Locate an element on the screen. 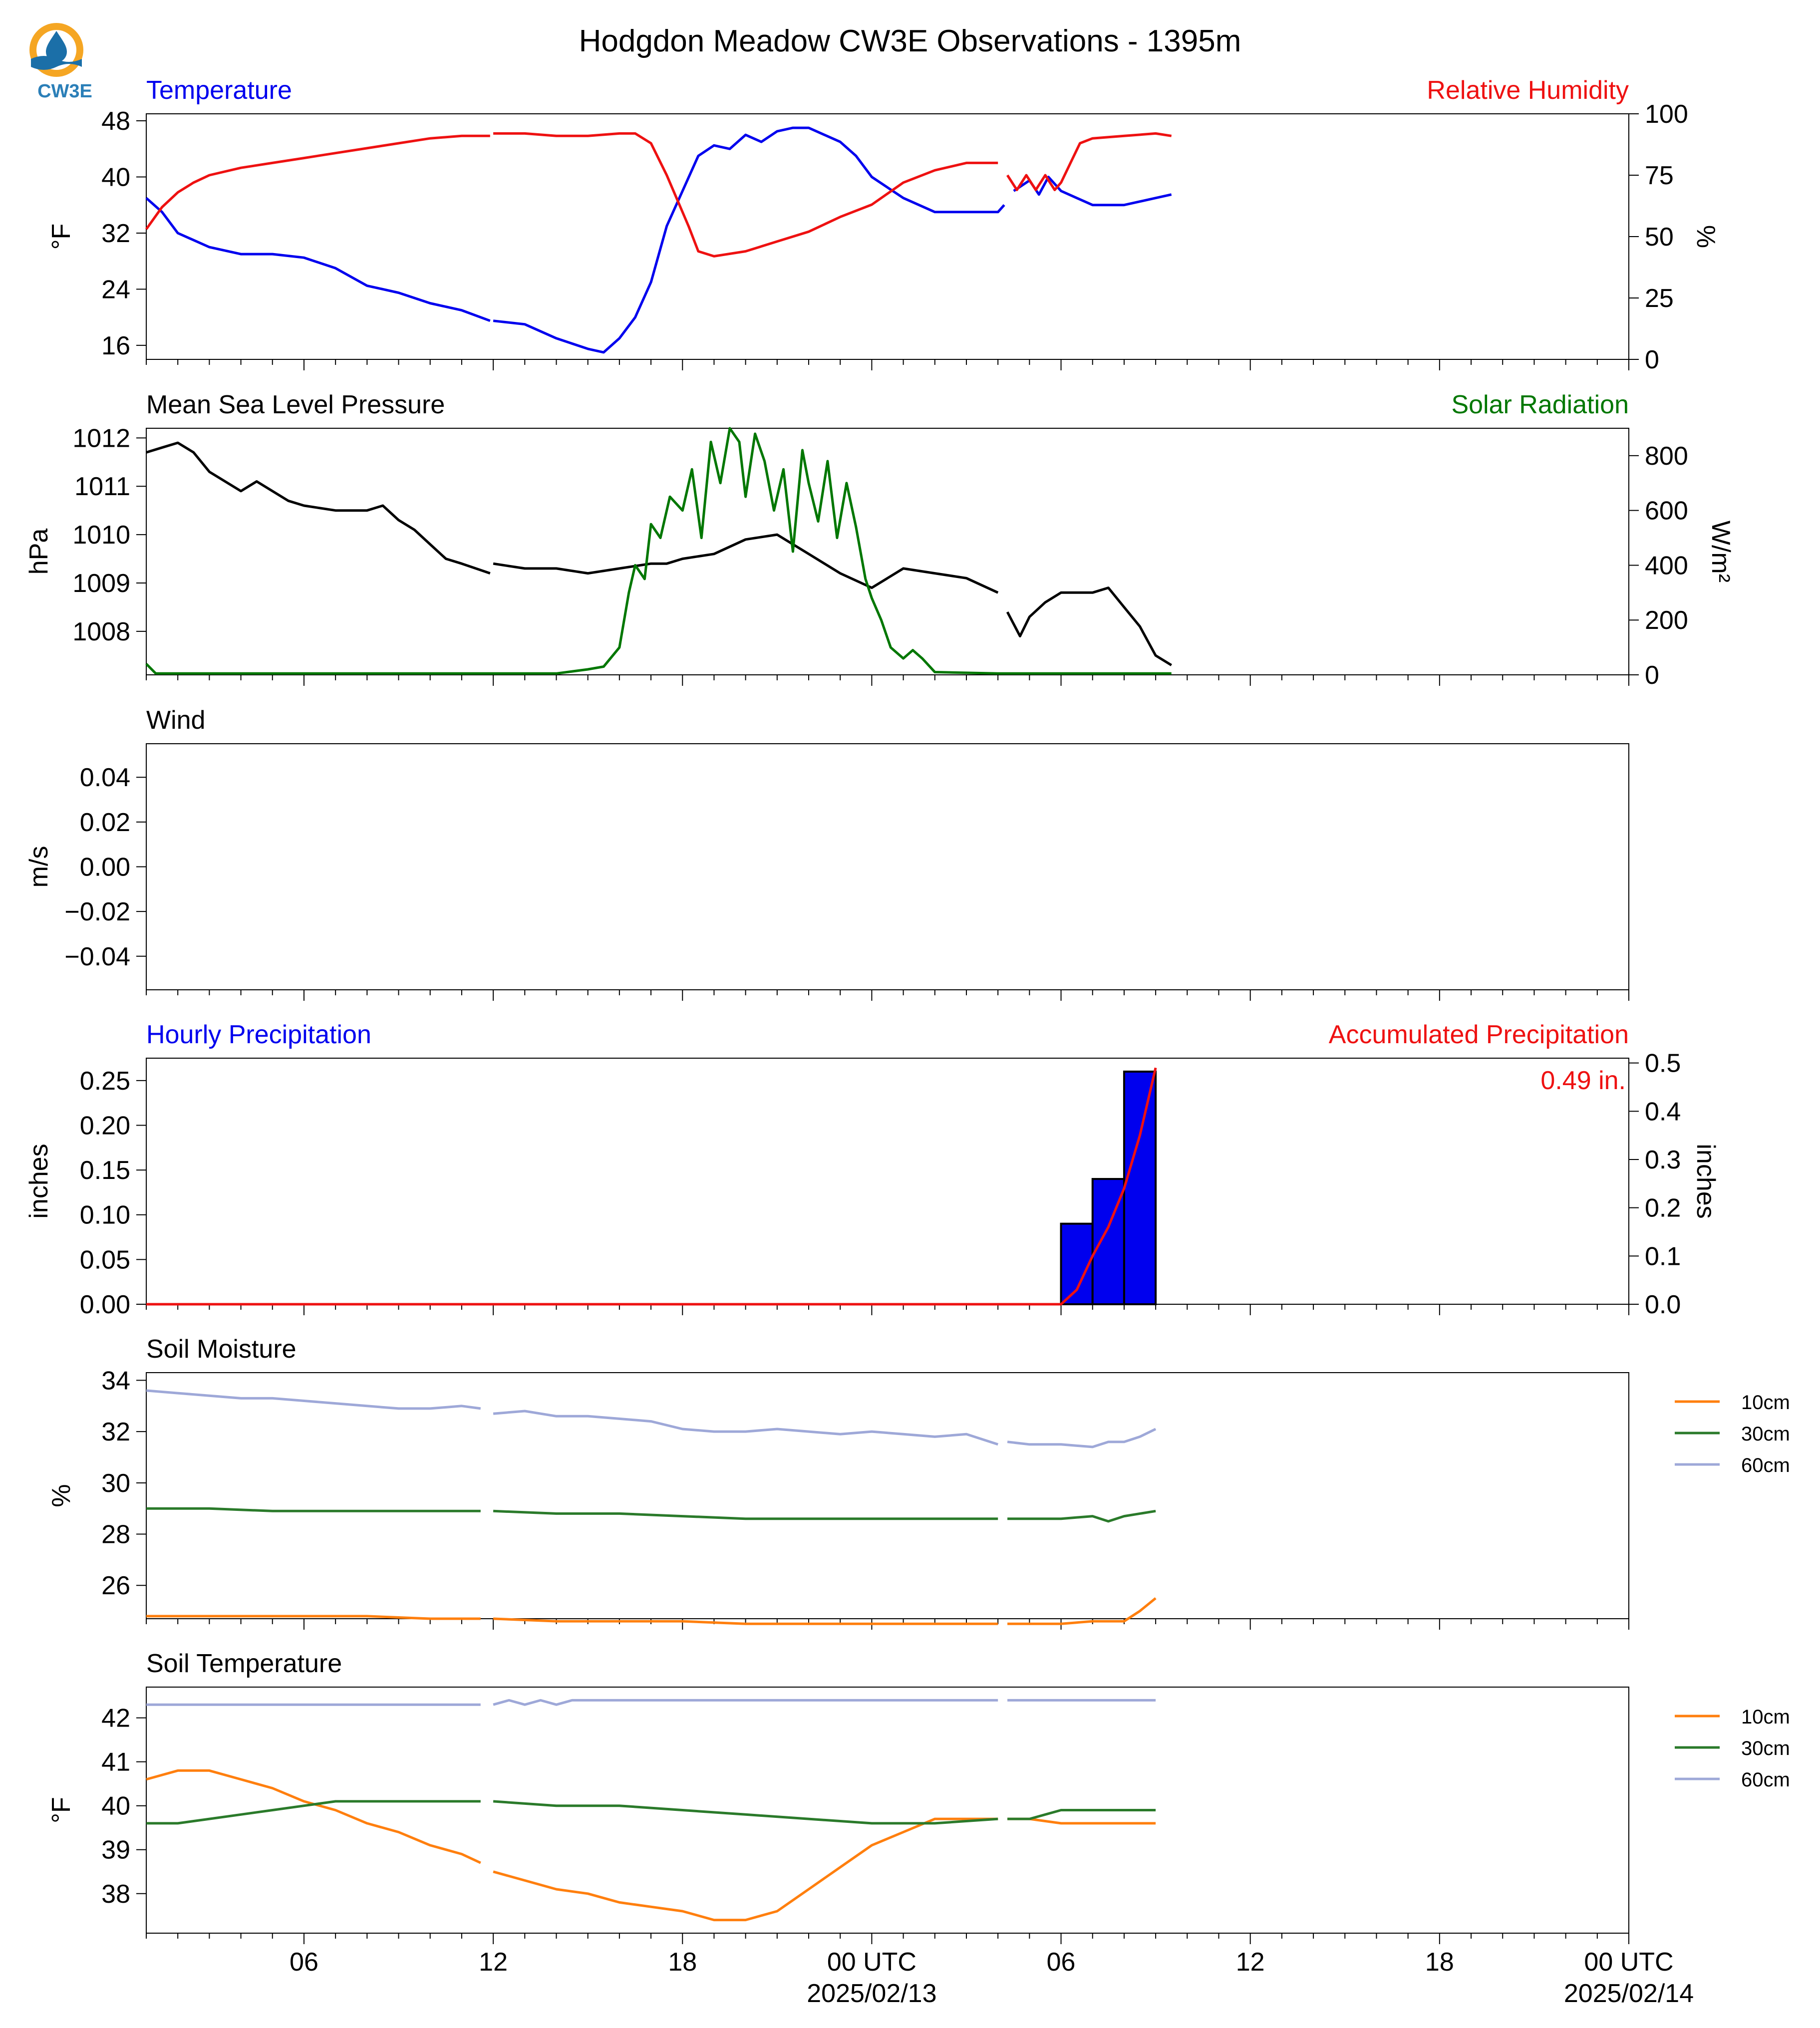  y-tick-label: 1008 is located at coordinates (101, 631).